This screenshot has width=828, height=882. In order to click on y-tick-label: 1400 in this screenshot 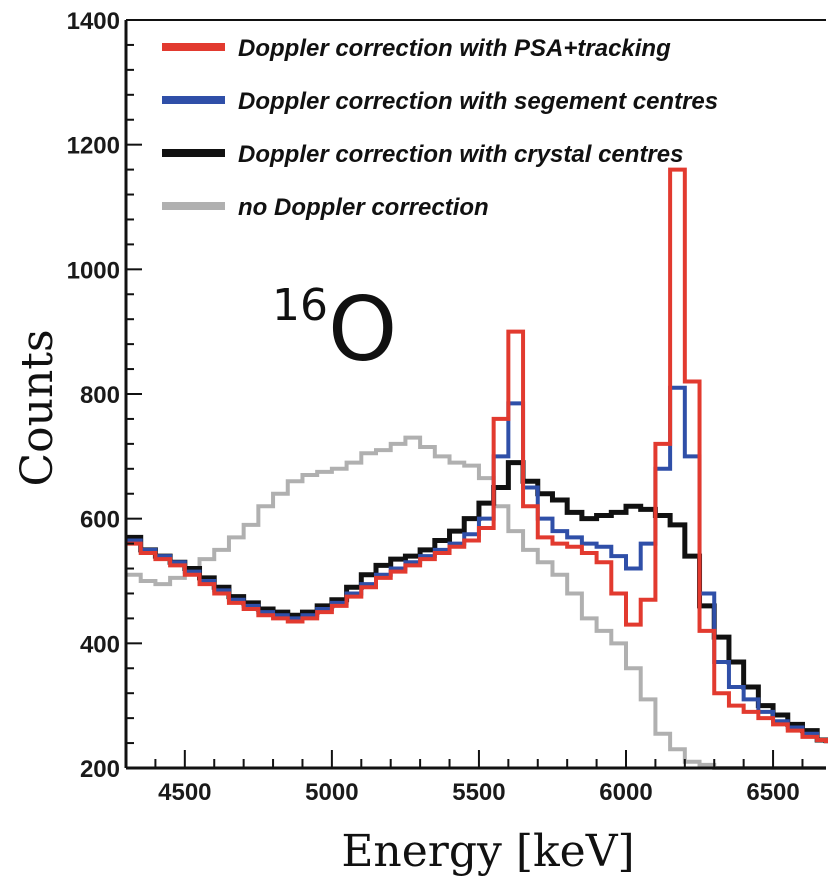, I will do `click(93, 21)`.